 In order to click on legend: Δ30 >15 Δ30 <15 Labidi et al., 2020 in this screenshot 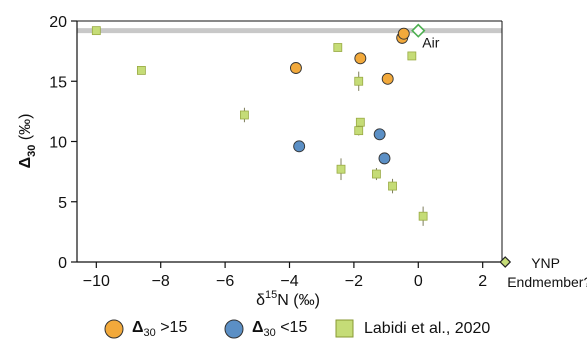, I will do `click(293, 328)`.